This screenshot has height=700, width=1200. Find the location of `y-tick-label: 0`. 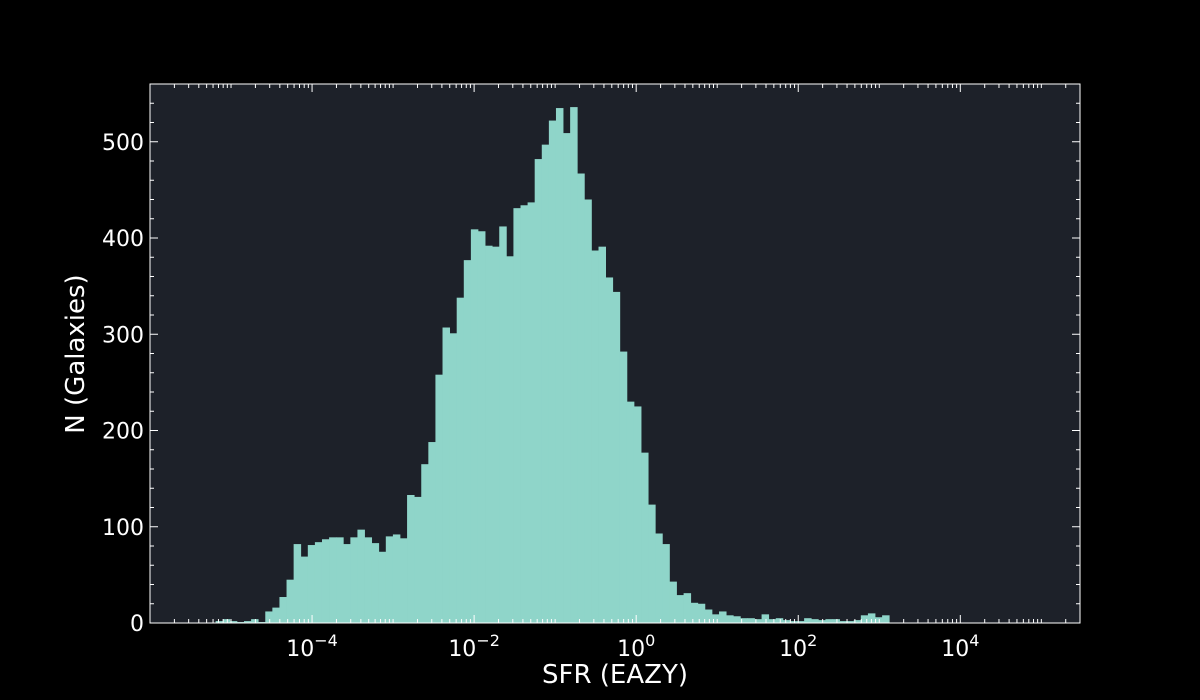

y-tick-label: 0 is located at coordinates (137, 624).